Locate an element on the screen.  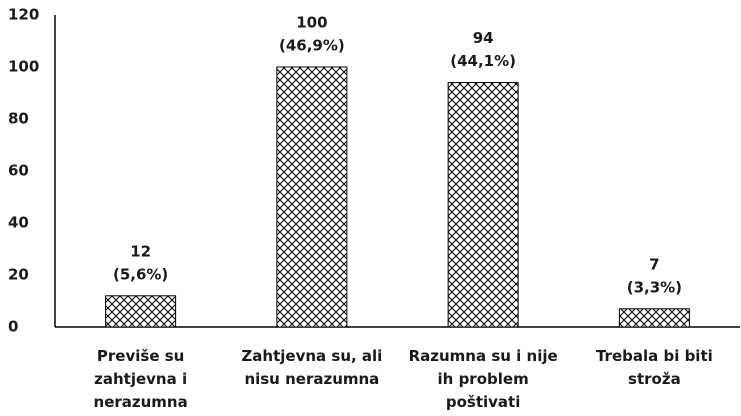
value-label: 7 is located at coordinates (654, 264).